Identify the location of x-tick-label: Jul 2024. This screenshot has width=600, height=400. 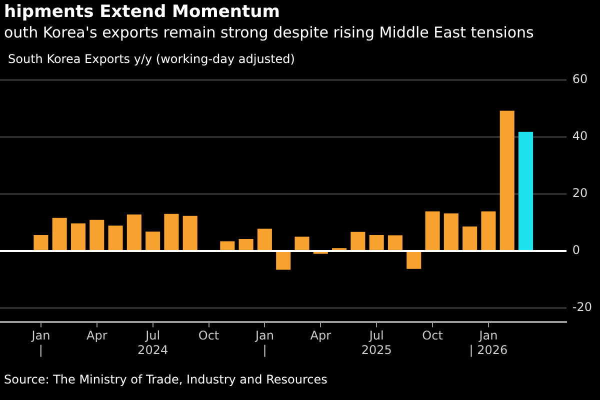
(153, 342).